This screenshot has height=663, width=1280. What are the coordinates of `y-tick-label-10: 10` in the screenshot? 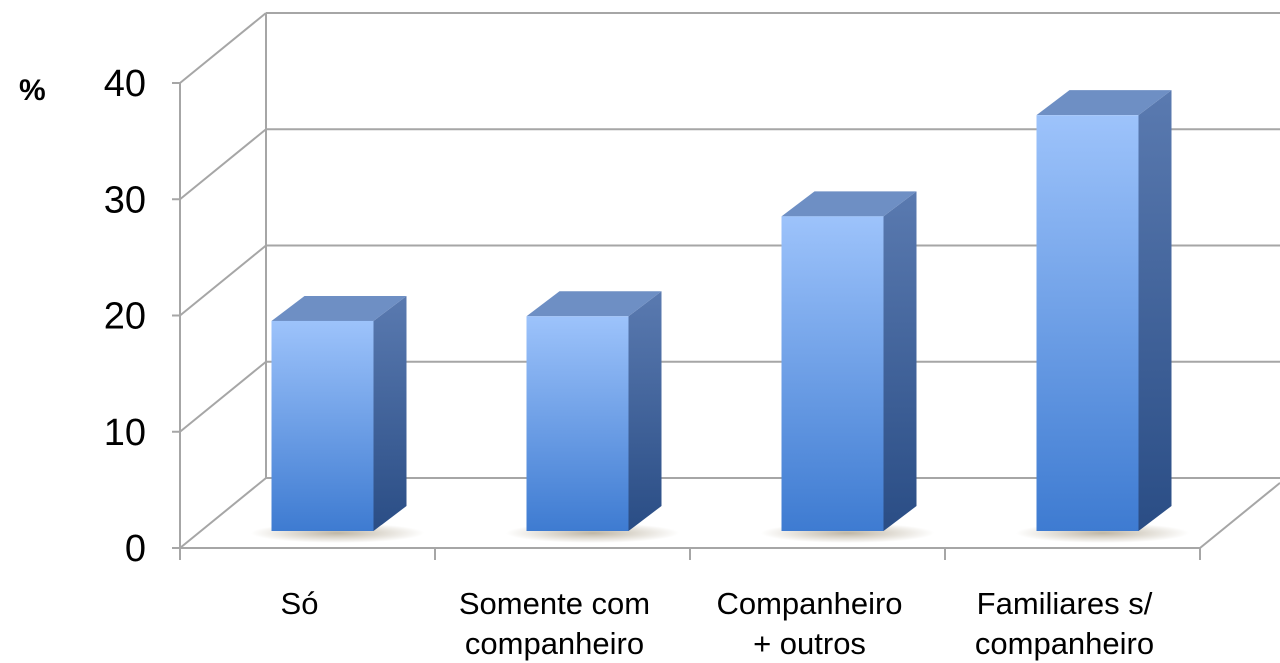 It's located at (125, 433).